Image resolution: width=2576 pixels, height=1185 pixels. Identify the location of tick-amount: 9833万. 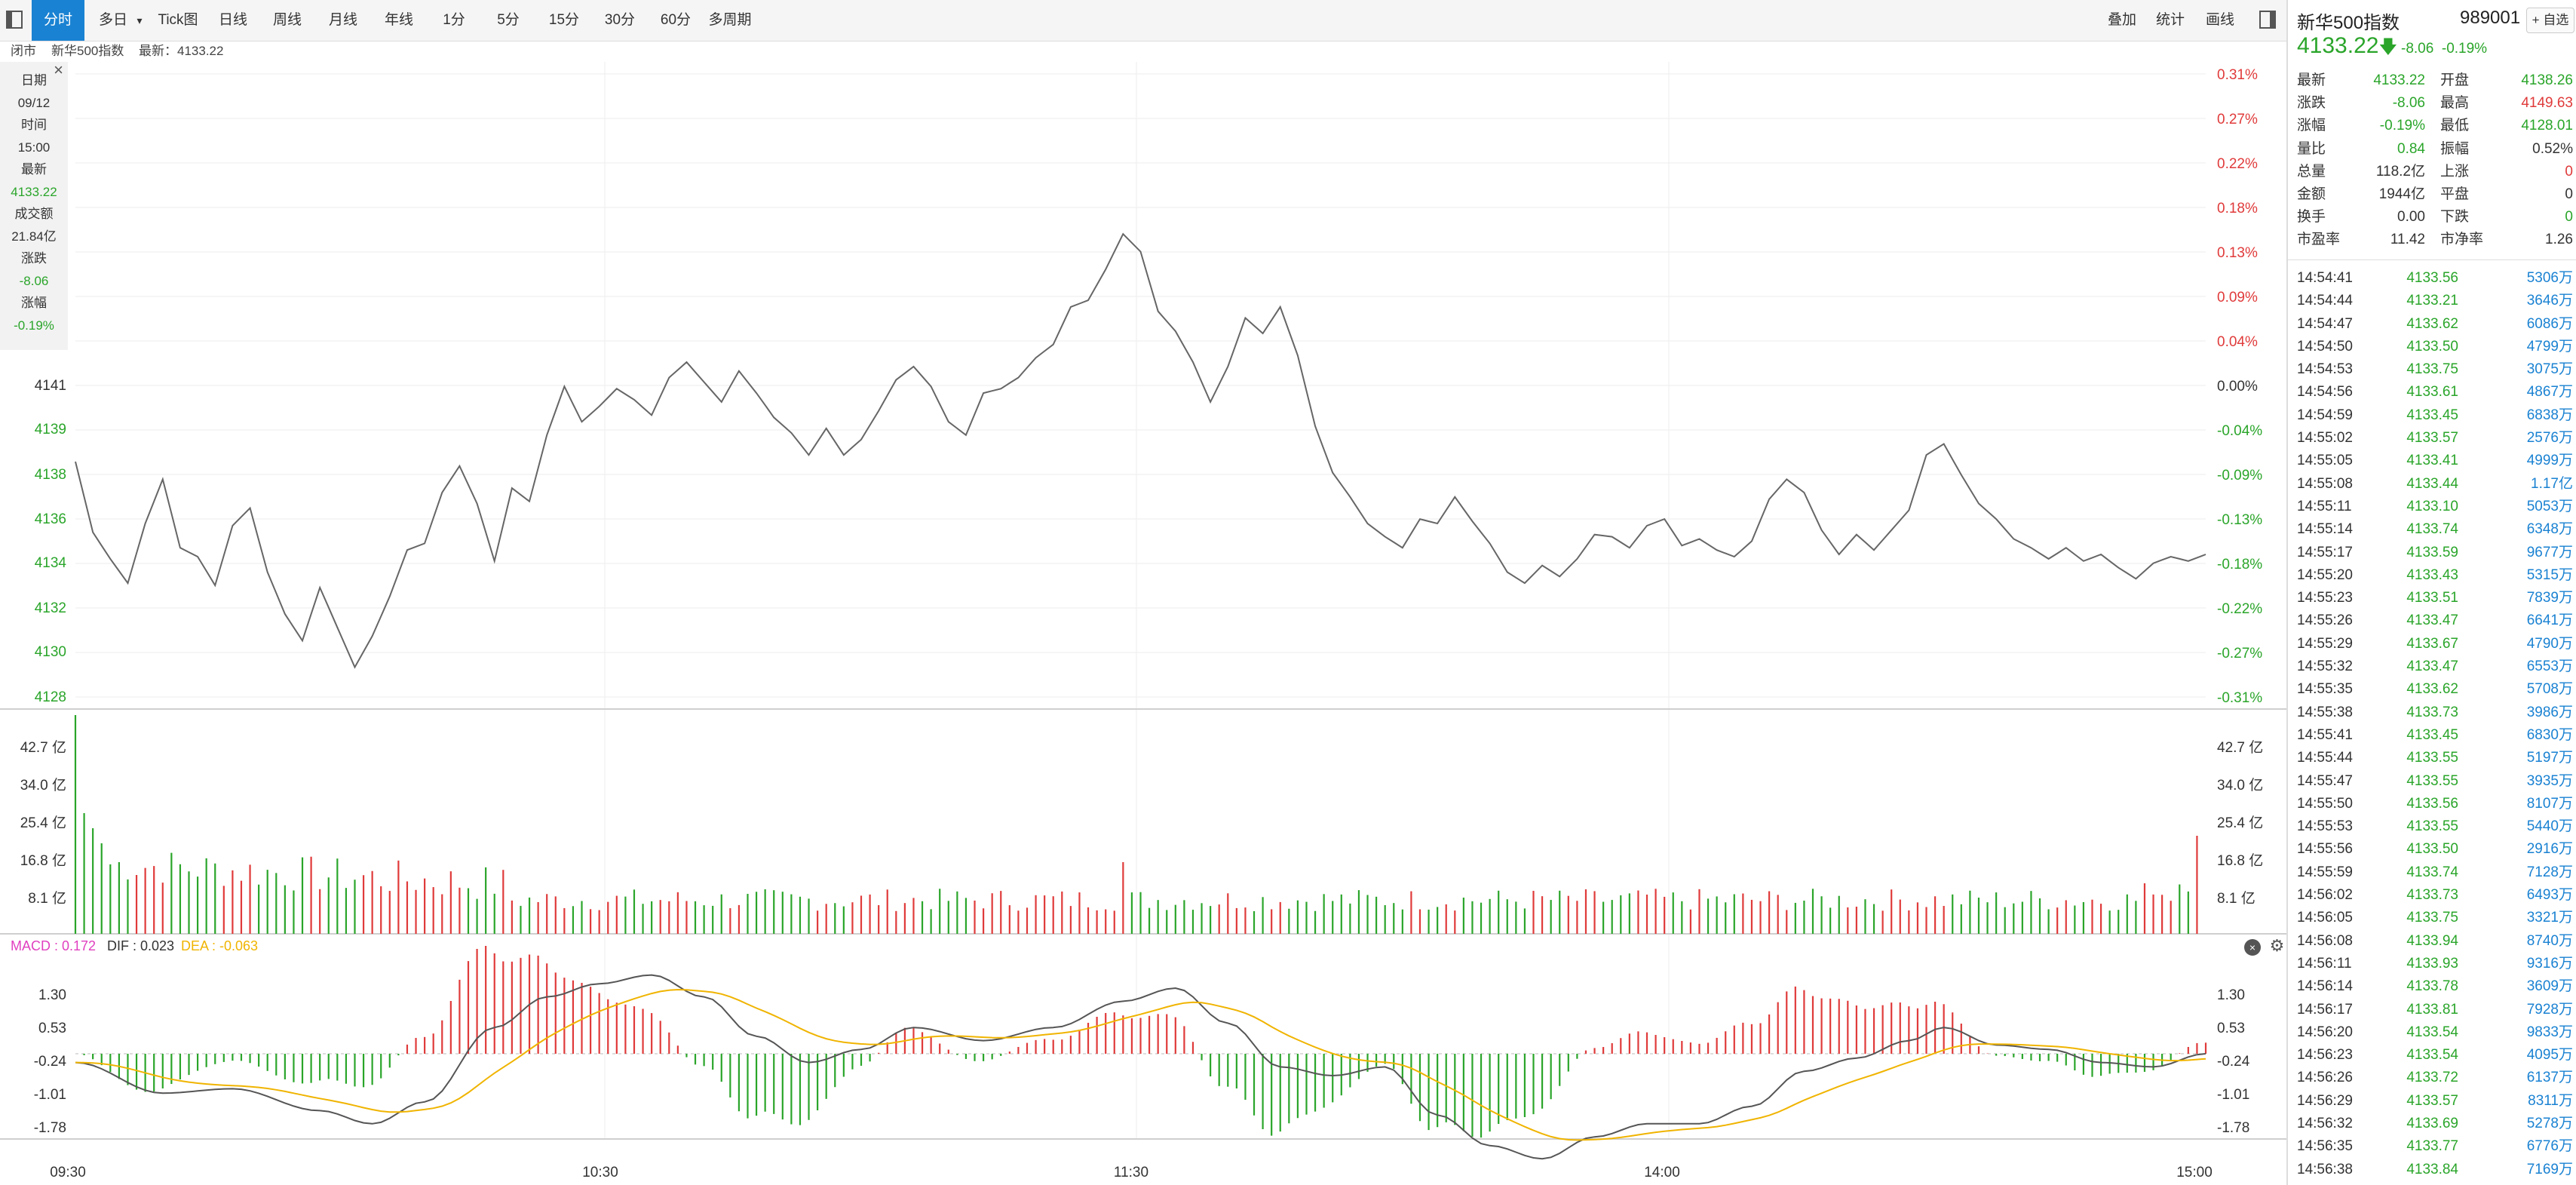
(2549, 1032).